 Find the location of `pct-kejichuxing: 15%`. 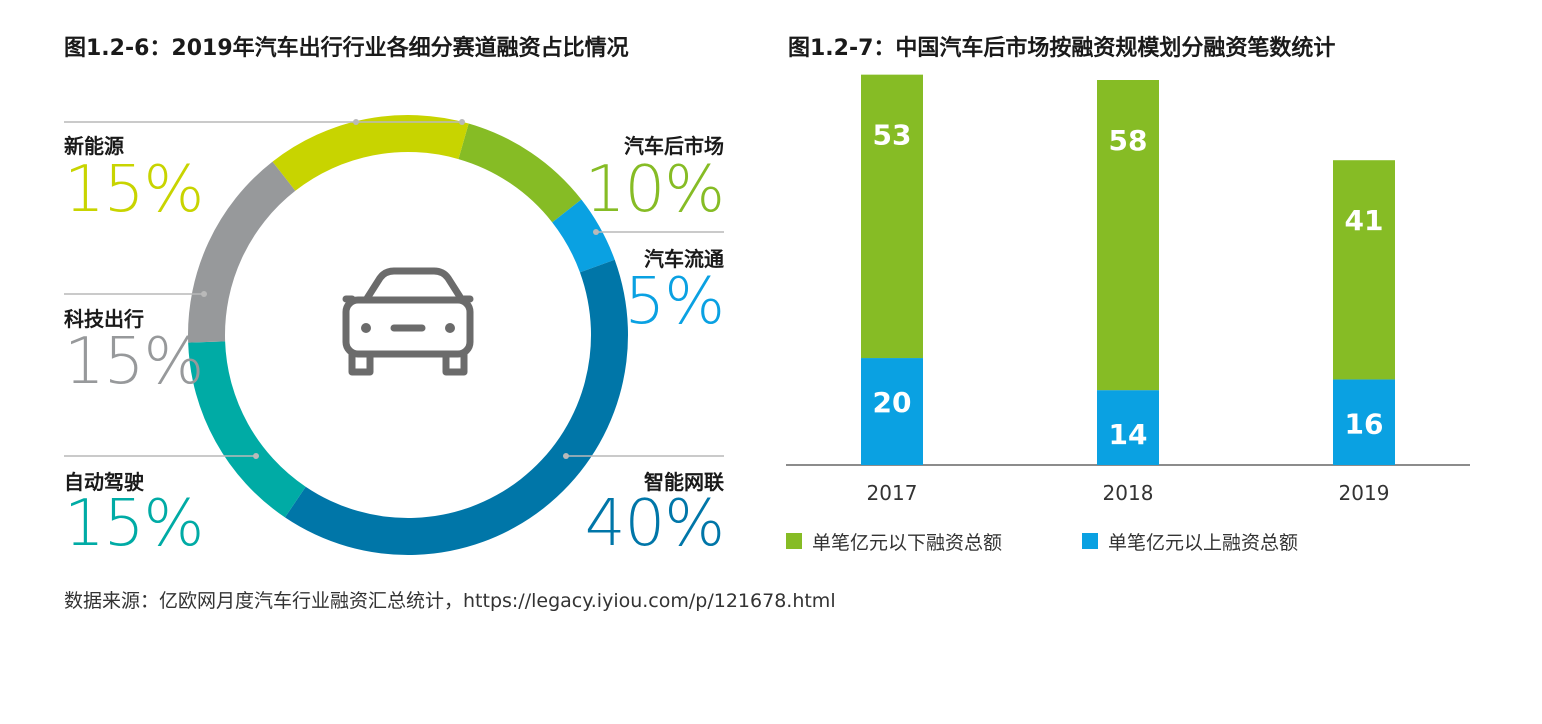

pct-kejichuxing: 15% is located at coordinates (134, 362).